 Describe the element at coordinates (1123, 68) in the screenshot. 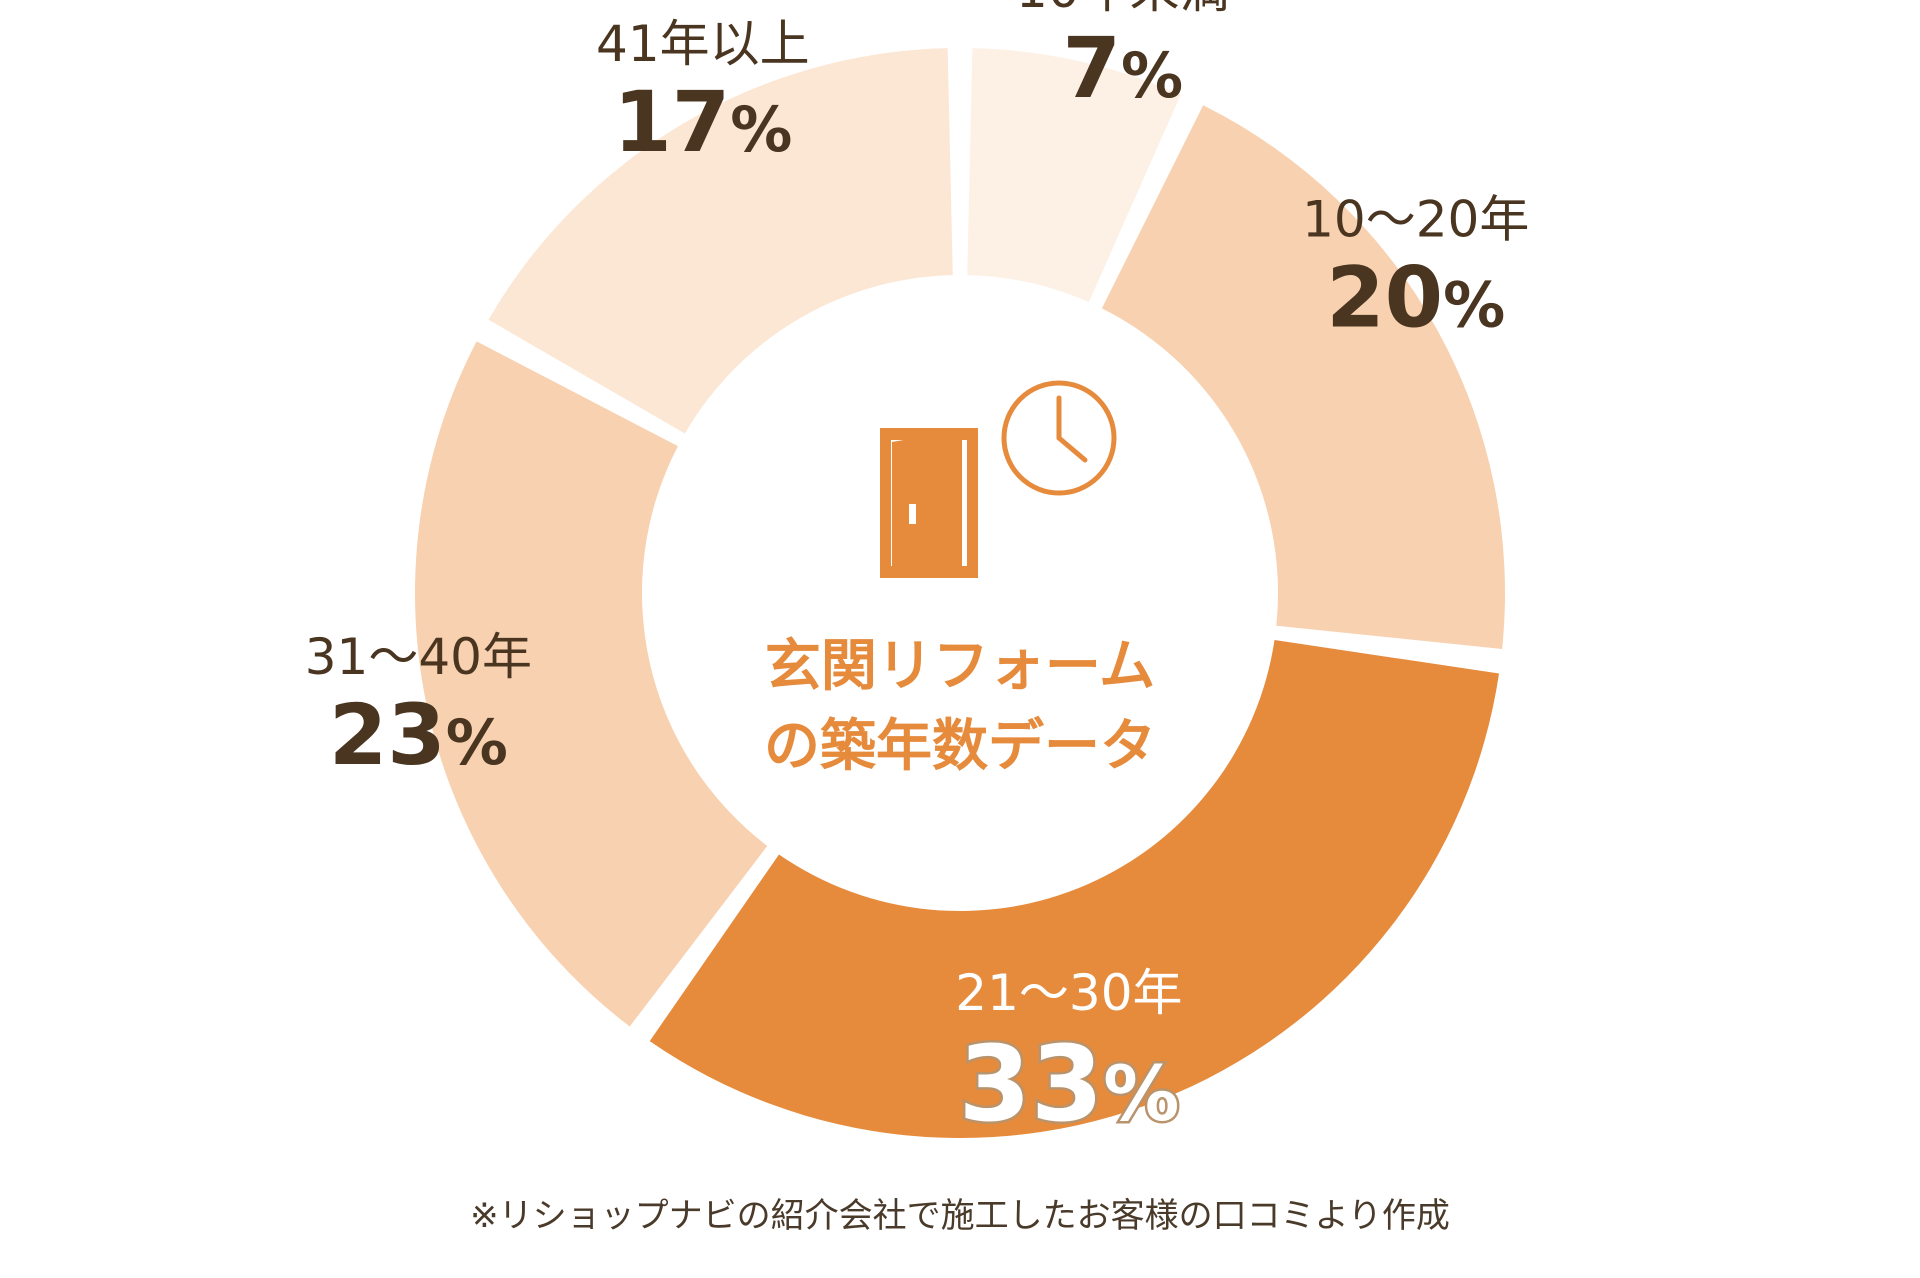

I see `slice-value-label-1: 7%` at that location.